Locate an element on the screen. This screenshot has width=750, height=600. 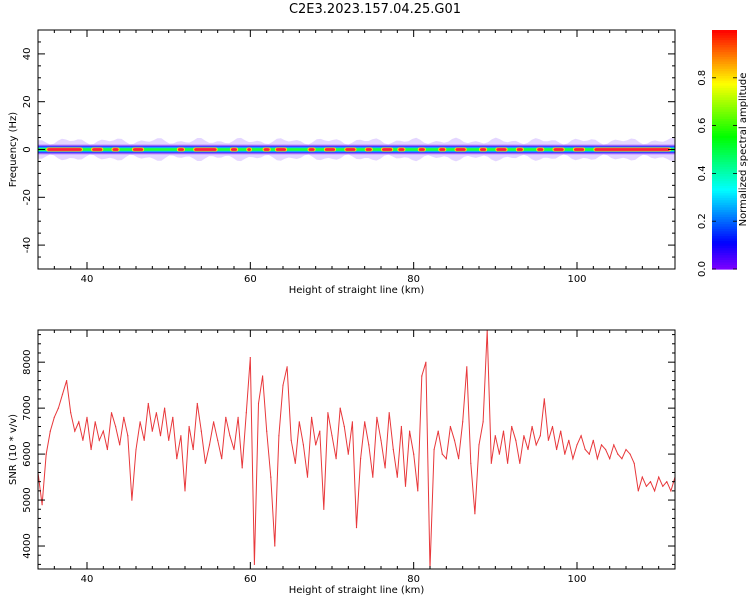
y-tick-label: 40 is located at coordinates (27, 54).